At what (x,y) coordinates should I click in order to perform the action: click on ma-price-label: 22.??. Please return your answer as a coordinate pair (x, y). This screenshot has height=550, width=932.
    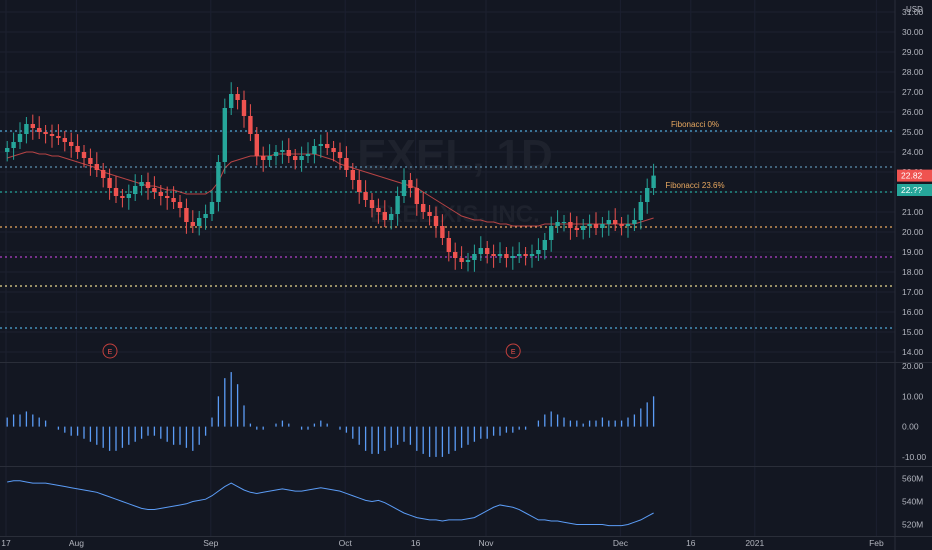
    Looking at the image, I should click on (912, 190).